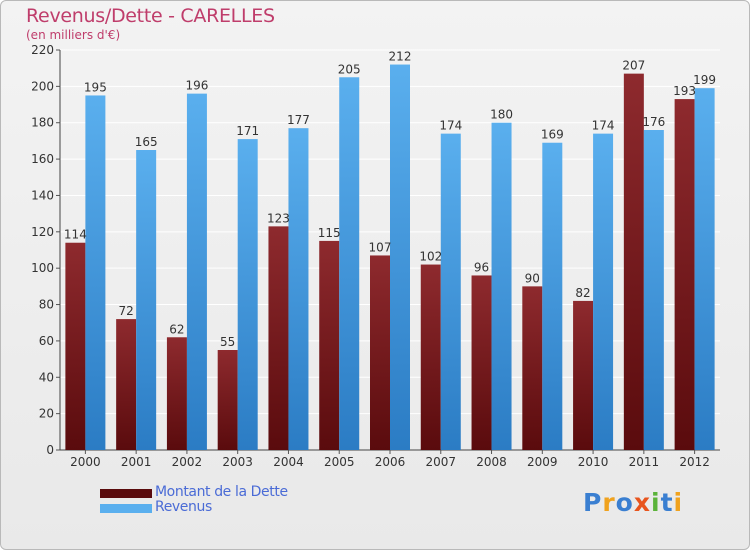 The height and width of the screenshot is (550, 750). I want to click on logo-letter: t, so click(667, 502).